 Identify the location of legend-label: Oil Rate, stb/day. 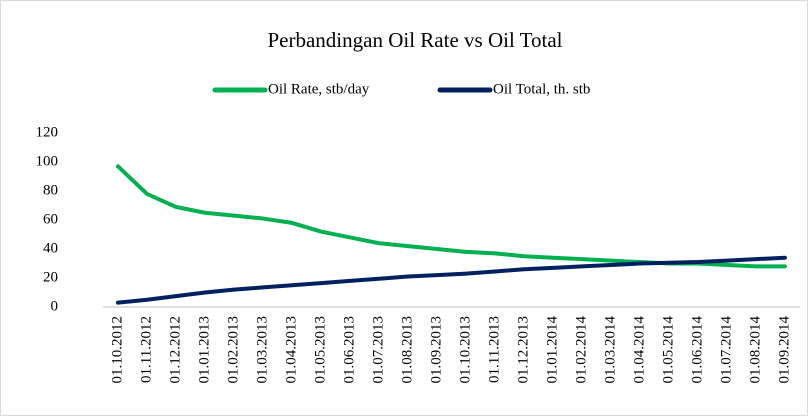
(319, 89).